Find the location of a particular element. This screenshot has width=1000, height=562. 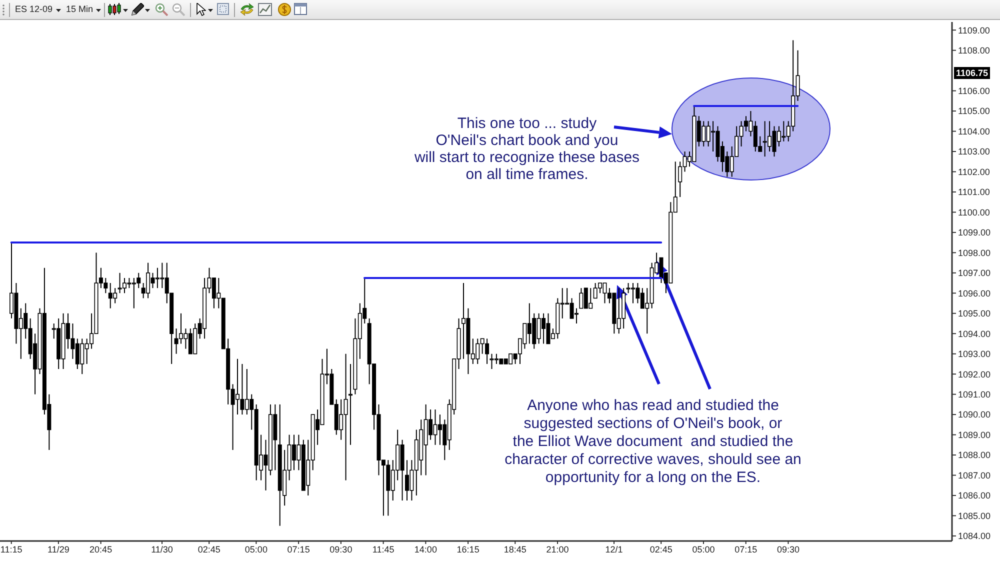

y-tick-label: 1095.00 is located at coordinates (974, 313).